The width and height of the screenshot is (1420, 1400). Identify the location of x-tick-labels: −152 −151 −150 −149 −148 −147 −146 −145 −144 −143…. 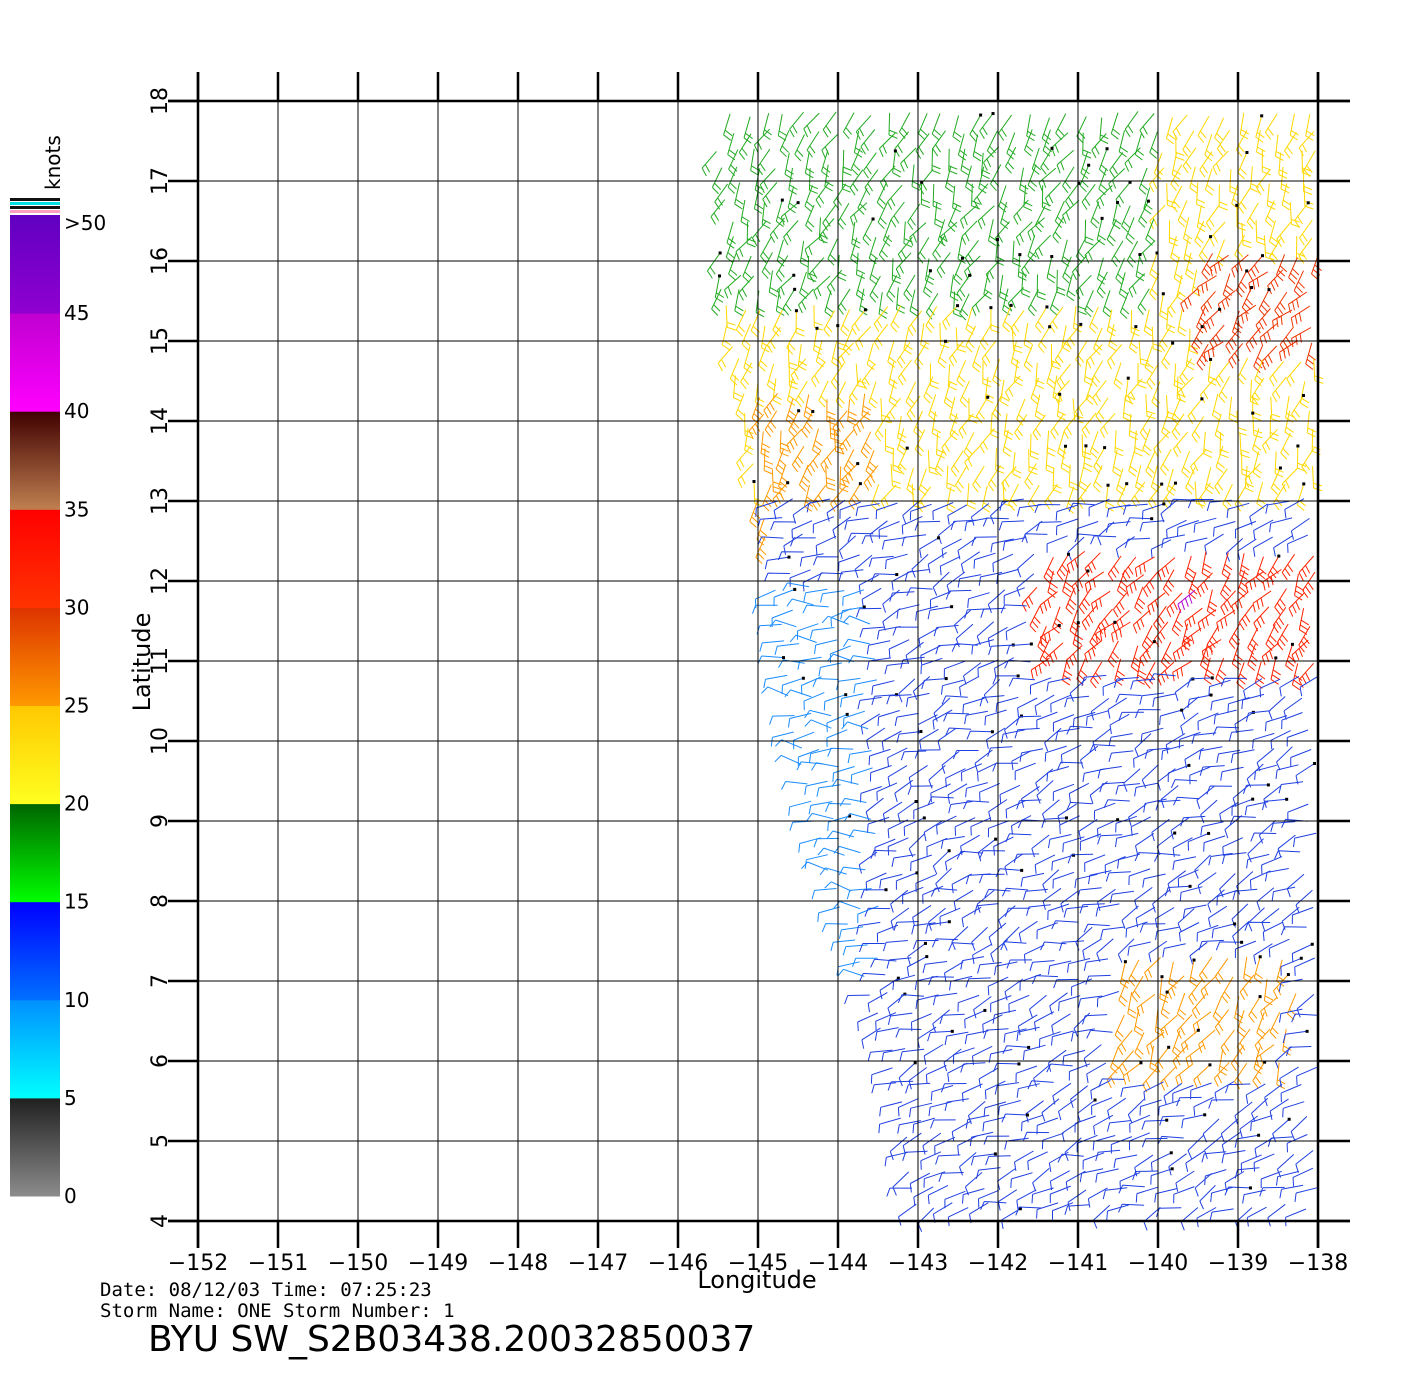
(758, 1263).